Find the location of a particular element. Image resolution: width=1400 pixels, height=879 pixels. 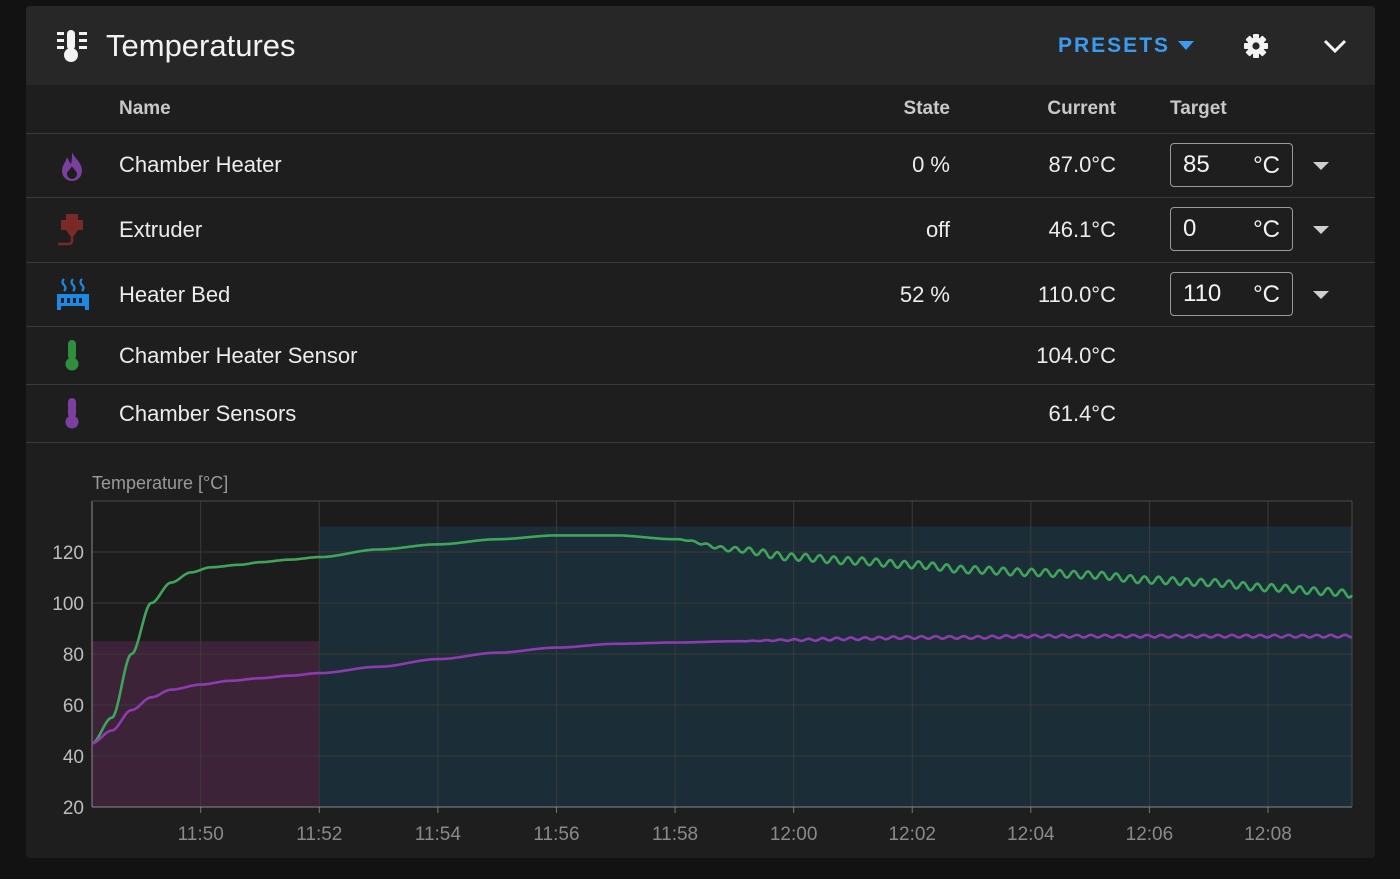

x-tick-label: 11:50 is located at coordinates (201, 834).